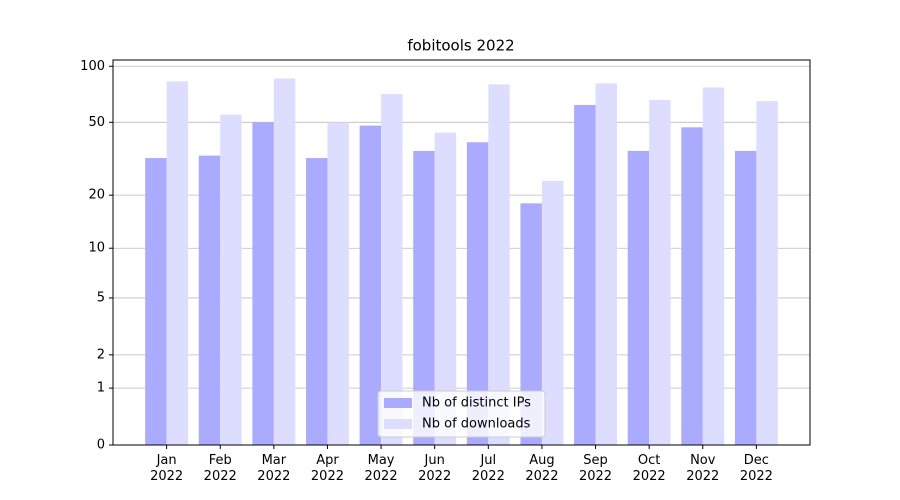 The width and height of the screenshot is (900, 500). Describe the element at coordinates (101, 297) in the screenshot. I see `y-tick-label: 5` at that location.